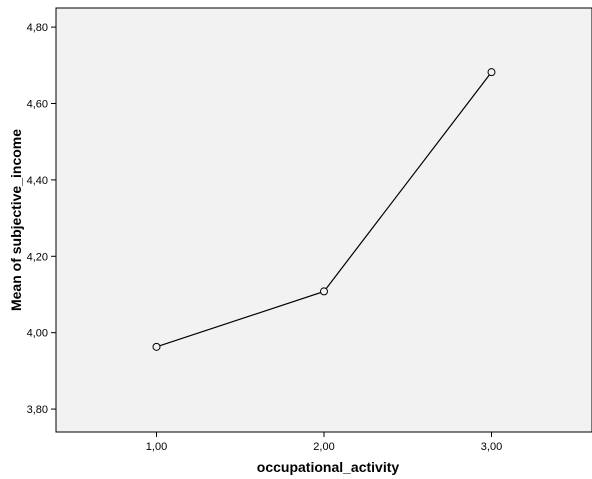 The width and height of the screenshot is (592, 479). What do you see at coordinates (16, 220) in the screenshot?
I see `y-axis-title: Mean of subjective_income` at bounding box center [16, 220].